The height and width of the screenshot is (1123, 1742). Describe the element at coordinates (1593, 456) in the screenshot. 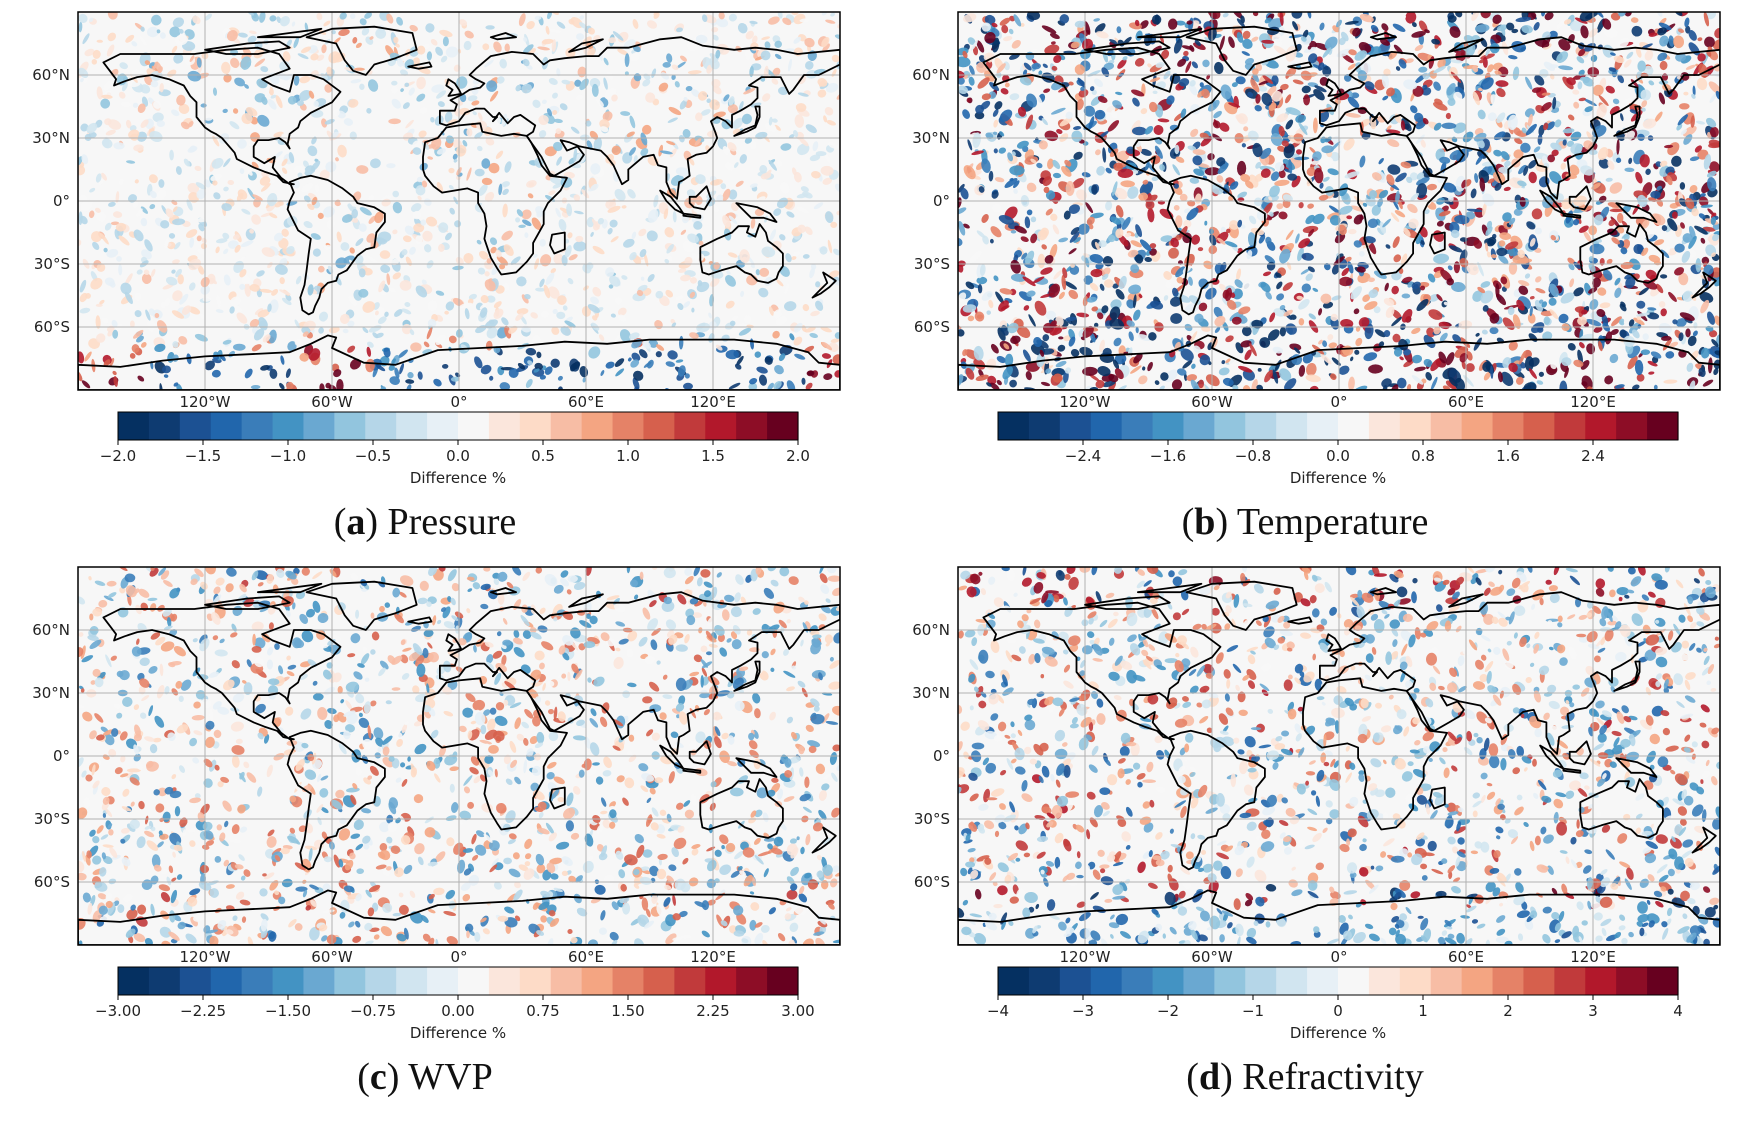

I see `colorbar-tick-label: 2.4` at that location.